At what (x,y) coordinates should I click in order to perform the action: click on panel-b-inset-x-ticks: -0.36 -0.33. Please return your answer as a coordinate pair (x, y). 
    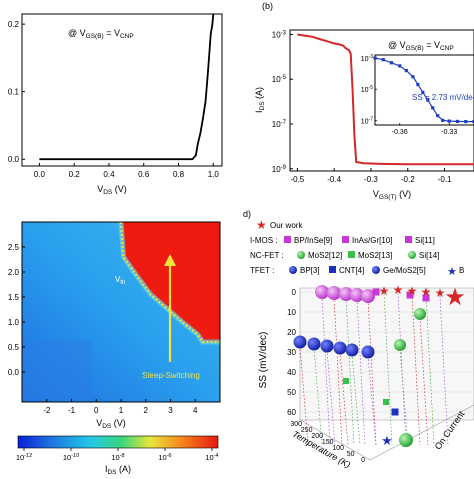
    Looking at the image, I should click on (424, 129).